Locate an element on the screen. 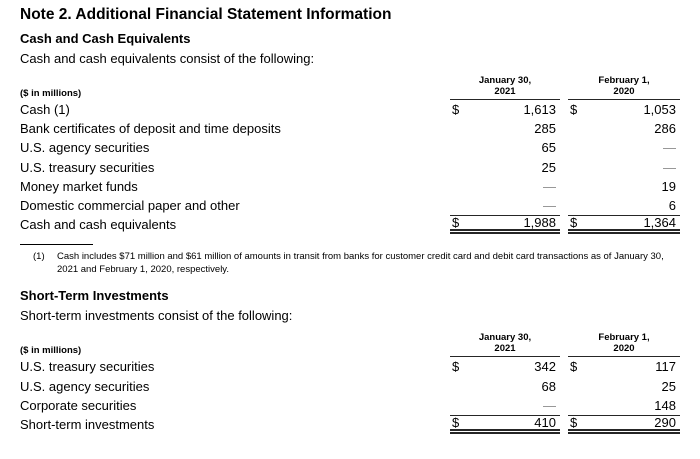 This screenshot has width=700, height=459. footnote-divider is located at coordinates (56, 245).